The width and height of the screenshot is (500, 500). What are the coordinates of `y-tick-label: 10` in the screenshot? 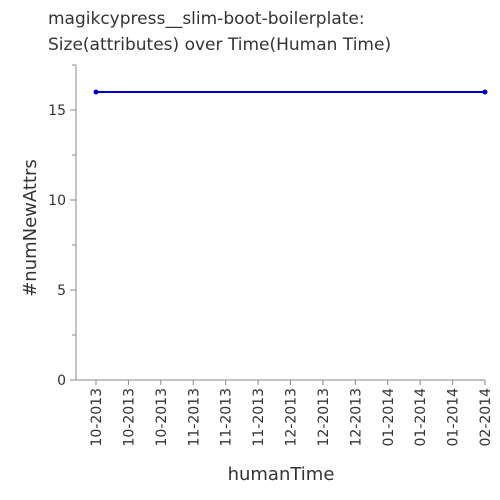 It's located at (57, 201).